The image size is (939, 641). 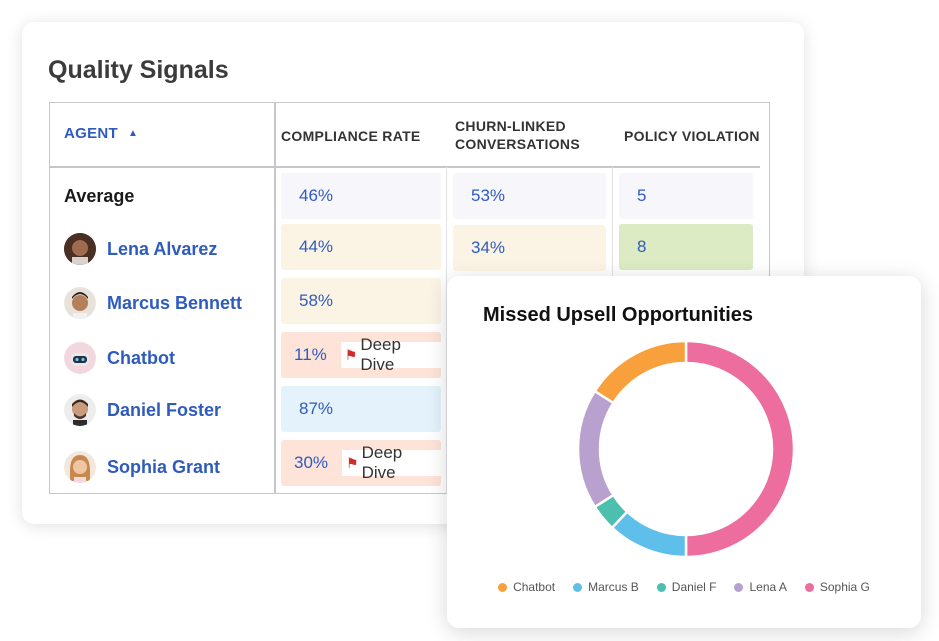 What do you see at coordinates (175, 302) in the screenshot?
I see `row-name: Marcus Bennett` at bounding box center [175, 302].